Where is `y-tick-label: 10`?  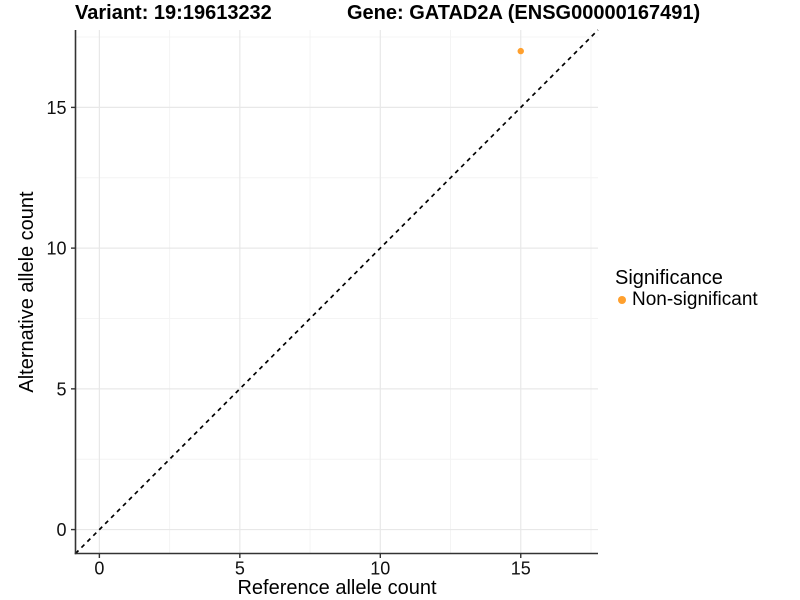
y-tick-label: 10 is located at coordinates (56, 249).